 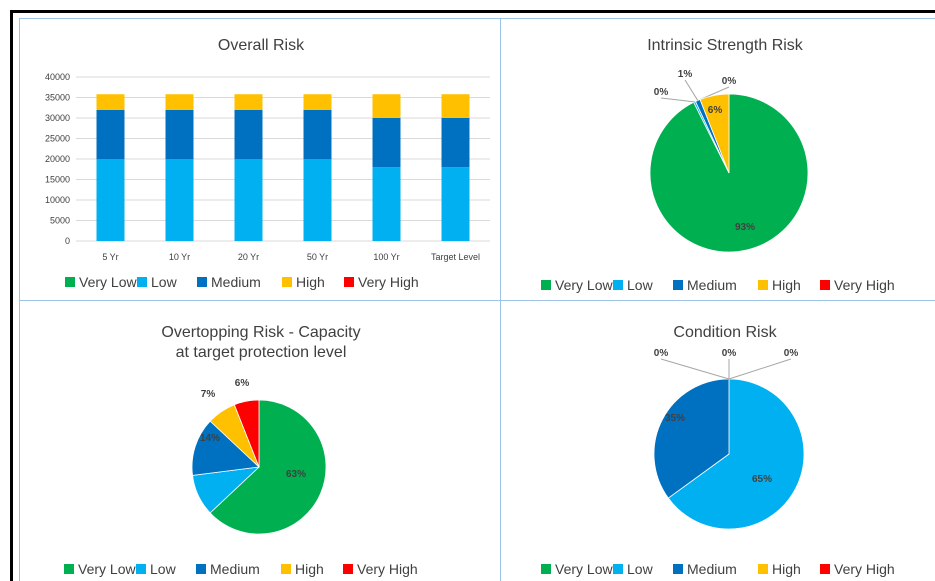 What do you see at coordinates (57, 118) in the screenshot?
I see `y-tick-label: 30000` at bounding box center [57, 118].